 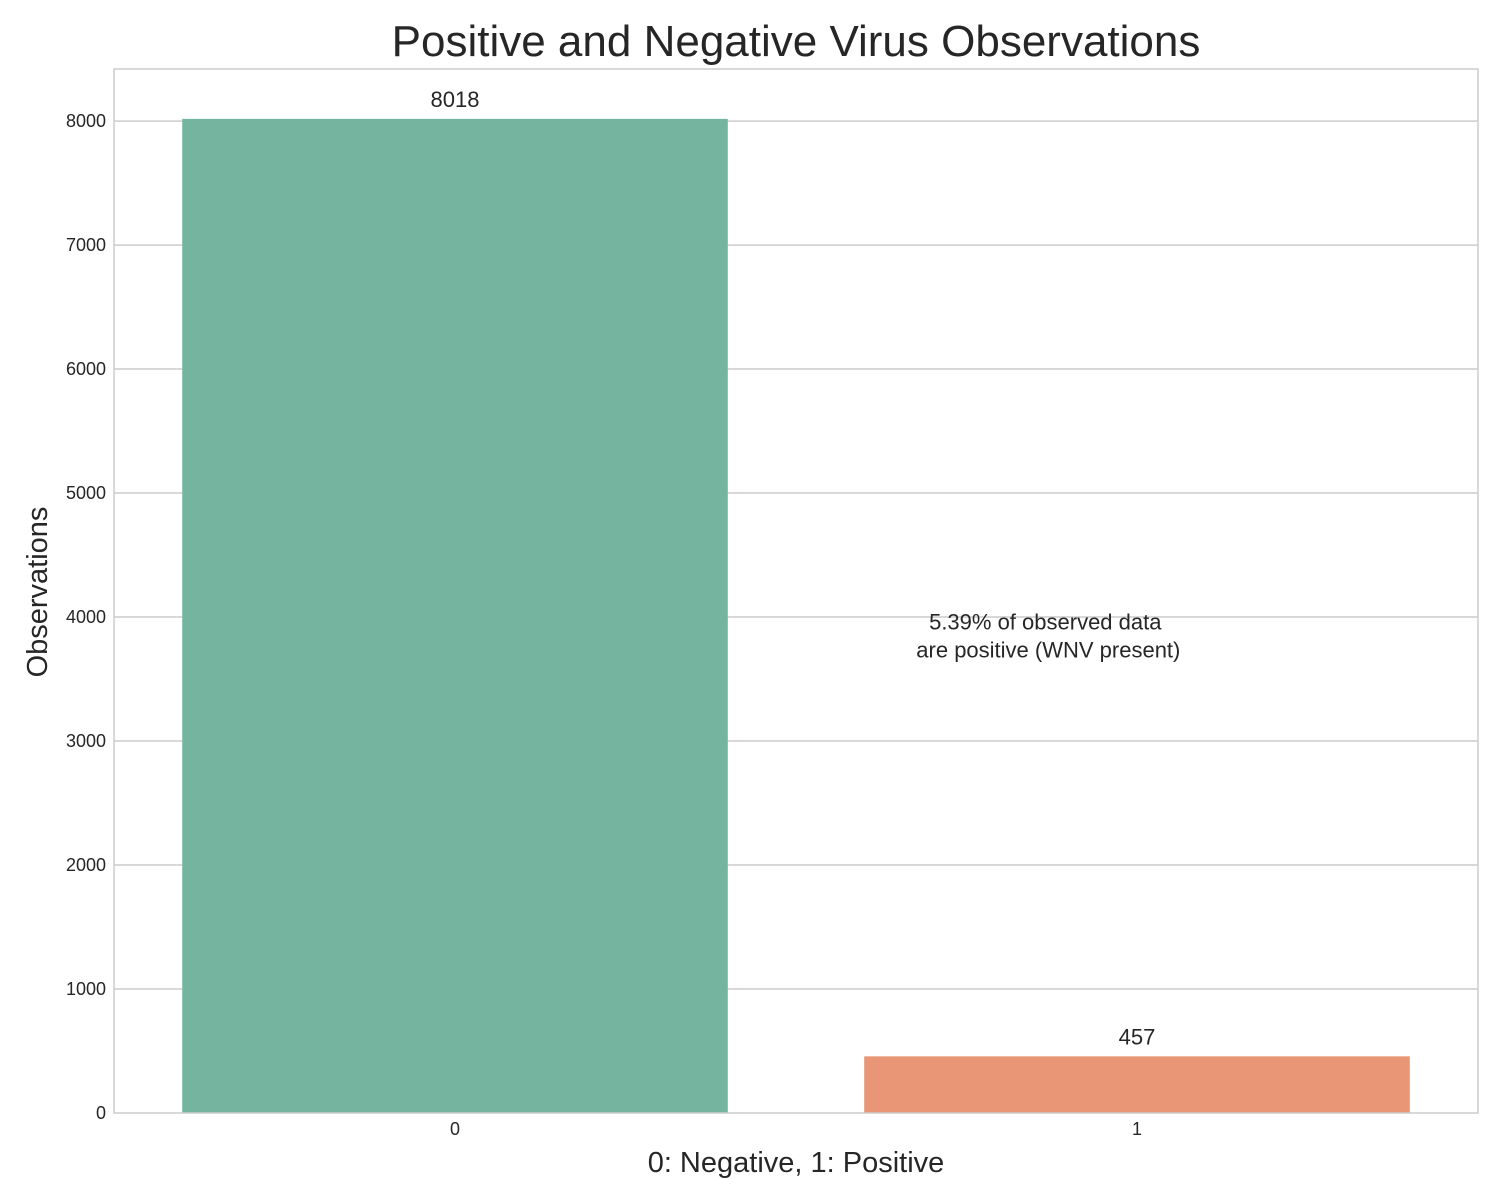 I want to click on x-tick-label: 0, so click(x=455, y=1129).